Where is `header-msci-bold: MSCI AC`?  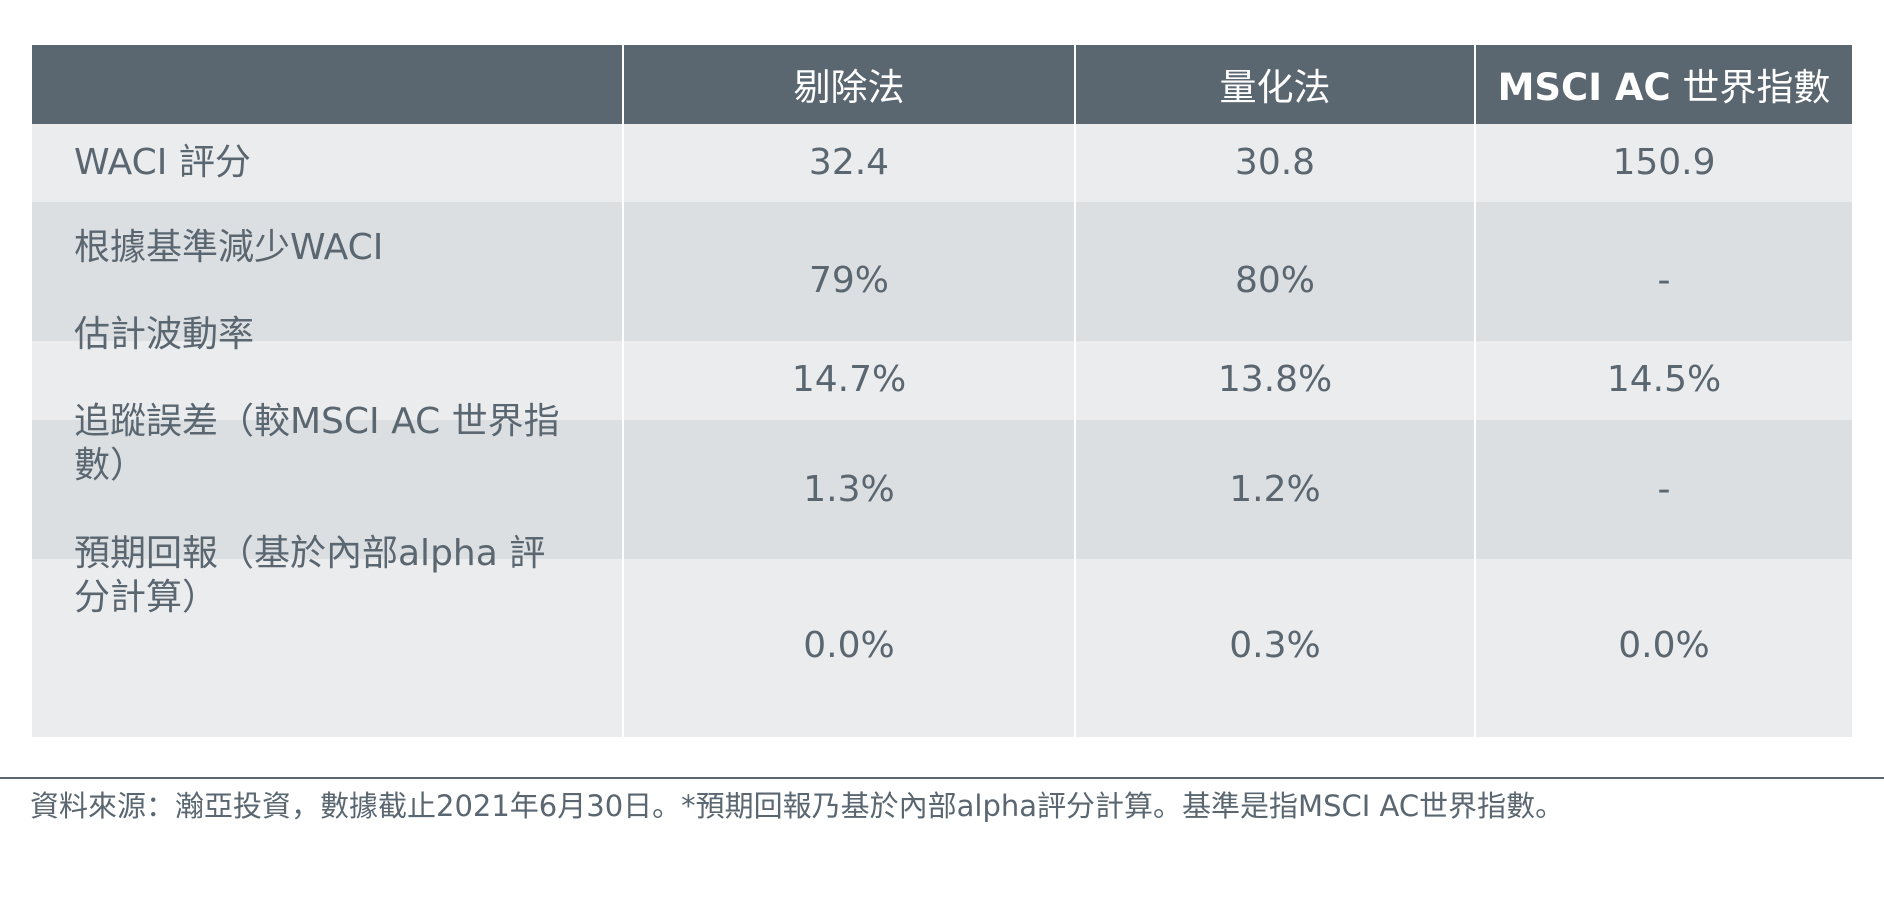 header-msci-bold: MSCI AC is located at coordinates (1584, 87).